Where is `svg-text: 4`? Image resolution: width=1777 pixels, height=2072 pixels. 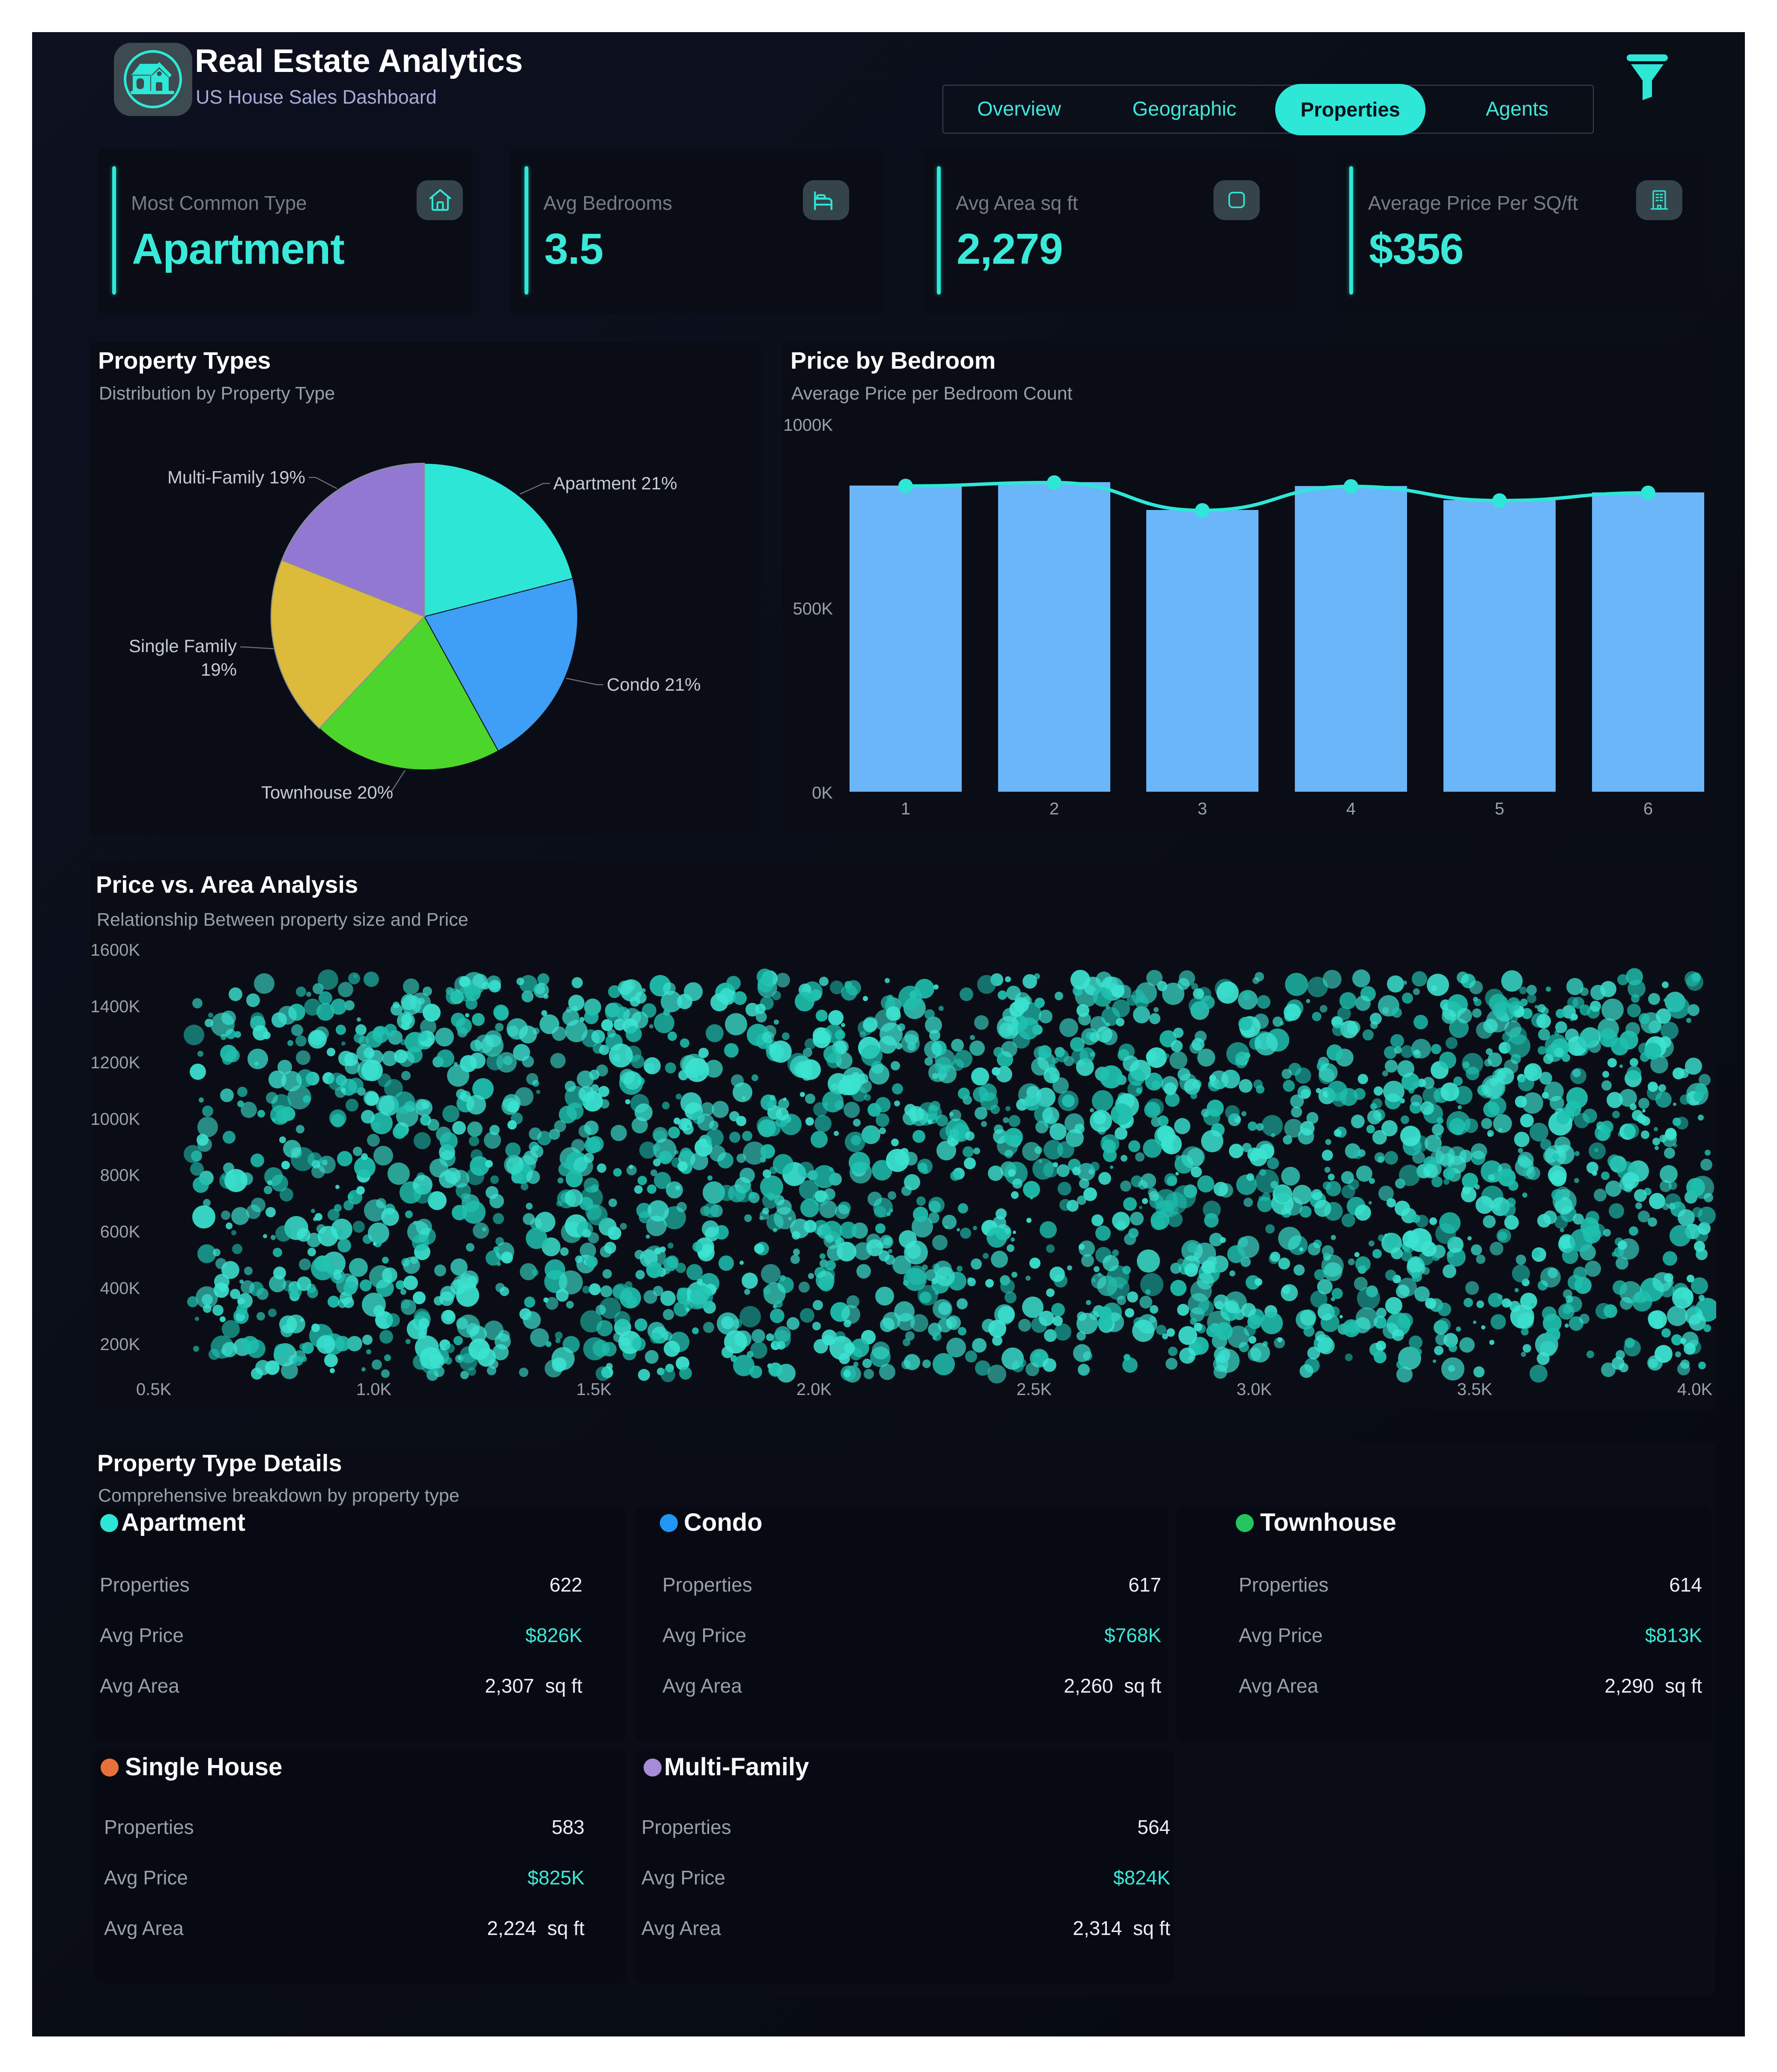 svg-text: 4 is located at coordinates (1351, 808).